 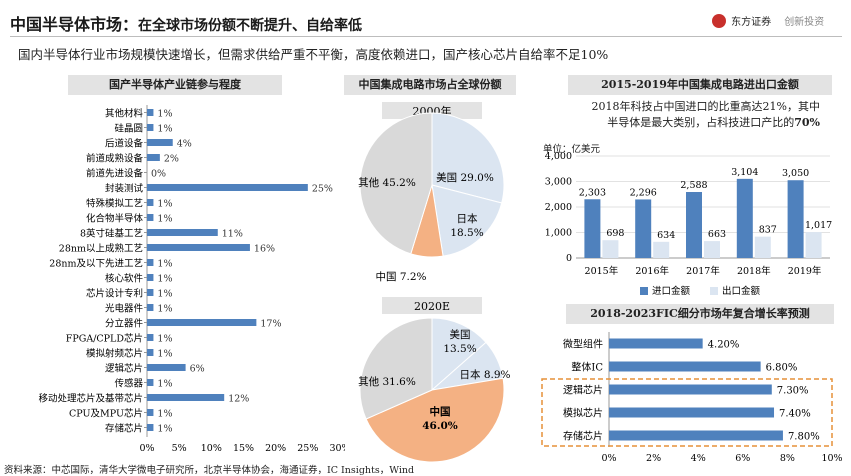 What do you see at coordinates (701, 122) in the screenshot?
I see `trade-note-line2: 半导体是最大类别，占科技进口产比的` at bounding box center [701, 122].